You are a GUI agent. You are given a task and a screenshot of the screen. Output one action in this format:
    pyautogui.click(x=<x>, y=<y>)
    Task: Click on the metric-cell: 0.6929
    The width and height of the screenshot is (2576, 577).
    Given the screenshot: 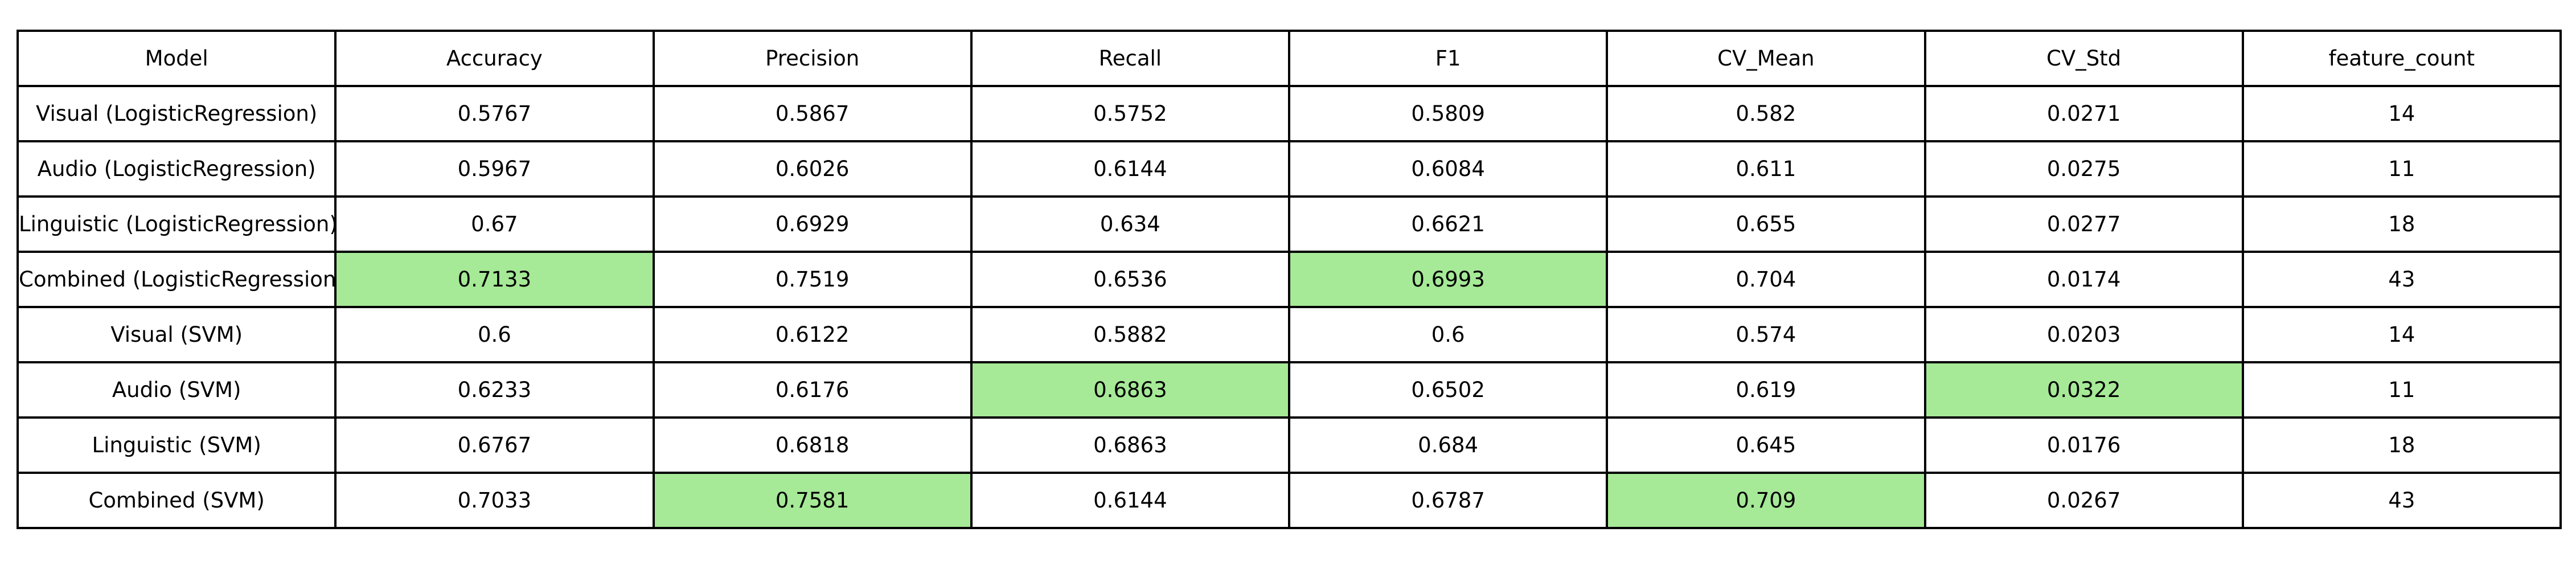 What is the action you would take?
    pyautogui.click(x=812, y=224)
    